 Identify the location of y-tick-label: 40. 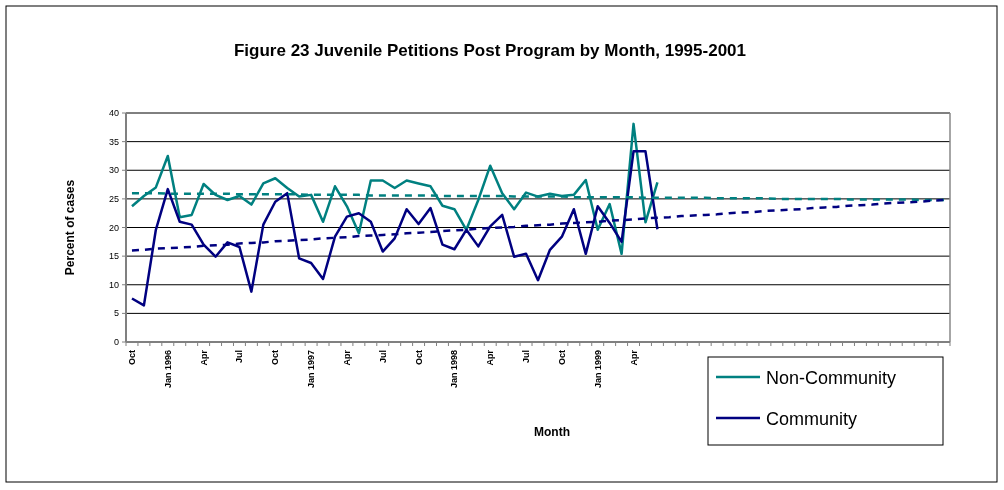
(113, 113).